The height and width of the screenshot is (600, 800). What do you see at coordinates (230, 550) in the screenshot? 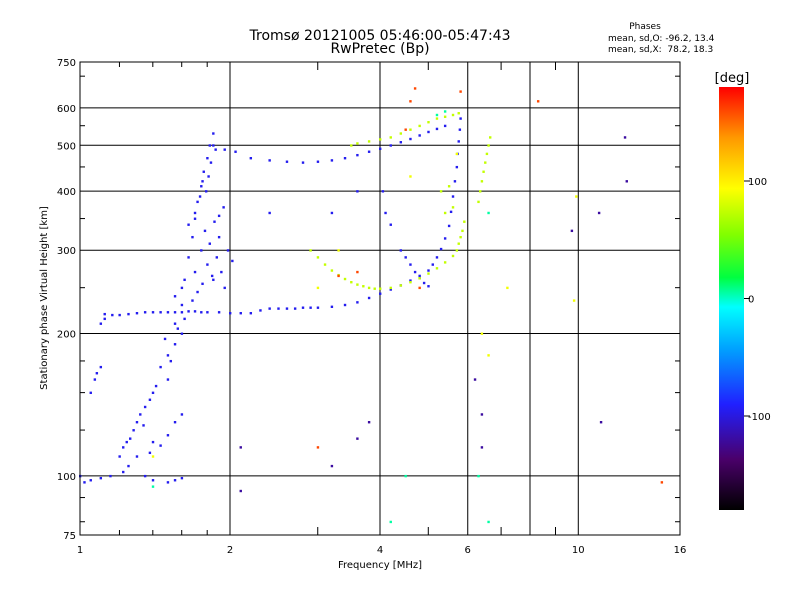
I see `x-tick-label: 2` at bounding box center [230, 550].